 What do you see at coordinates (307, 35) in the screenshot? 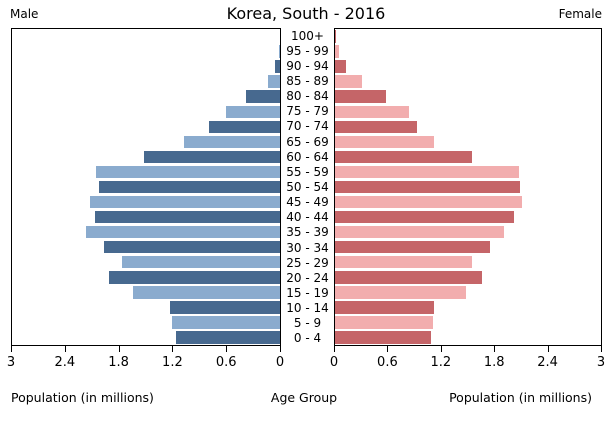
I see `age-group-label: 100+` at bounding box center [307, 35].